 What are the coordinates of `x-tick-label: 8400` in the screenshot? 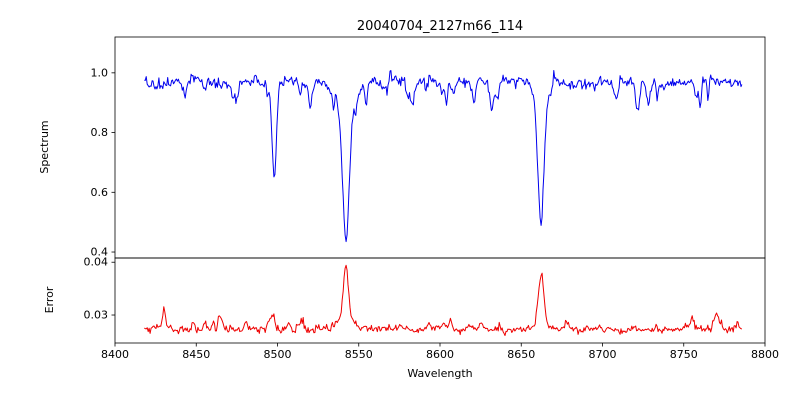 It's located at (115, 354).